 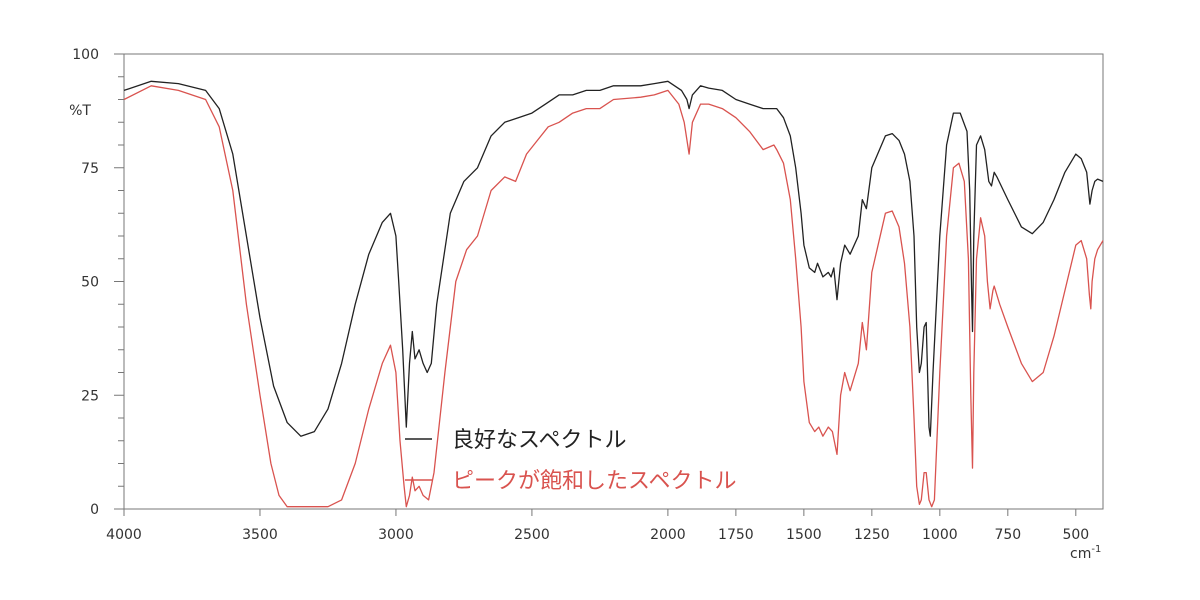 What do you see at coordinates (1096, 549) in the screenshot?
I see `x-axis-label-exponent: -1` at bounding box center [1096, 549].